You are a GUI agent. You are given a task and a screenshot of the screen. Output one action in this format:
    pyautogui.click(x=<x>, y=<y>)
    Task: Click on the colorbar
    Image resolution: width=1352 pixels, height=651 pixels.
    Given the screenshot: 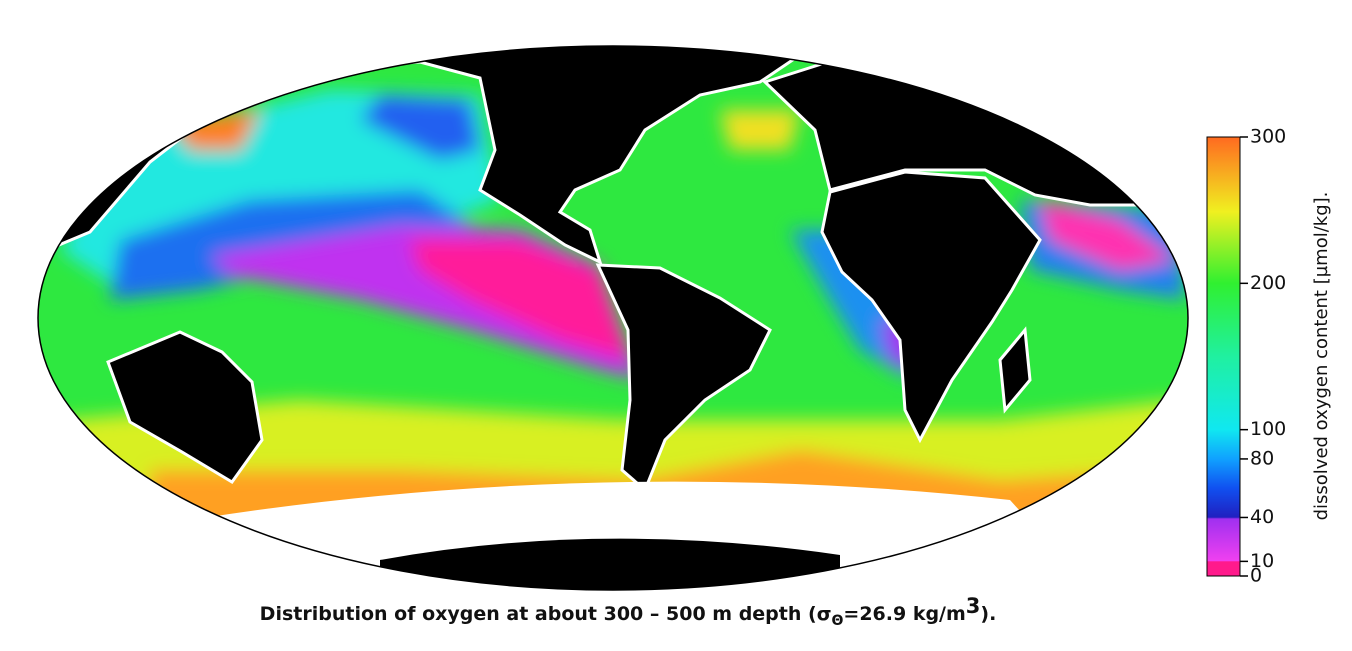 What is the action you would take?
    pyautogui.click(x=1223, y=356)
    